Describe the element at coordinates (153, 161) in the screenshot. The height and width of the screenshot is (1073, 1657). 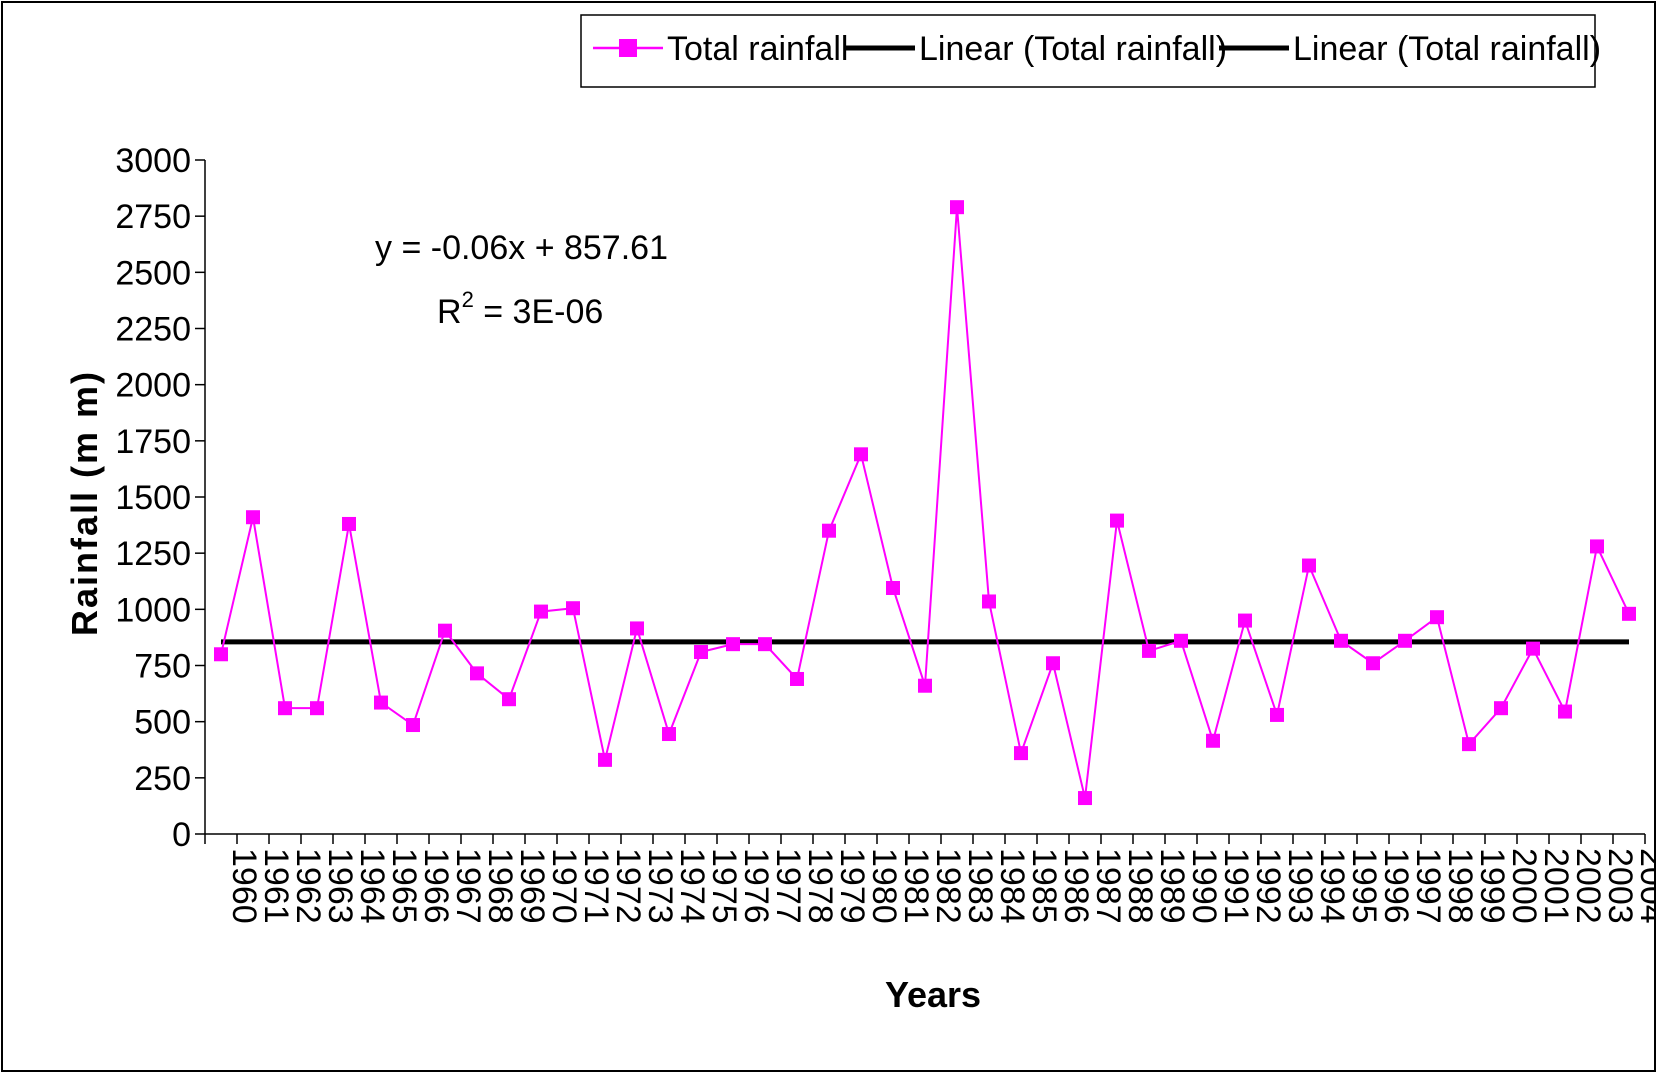
I see `y-tick-label: 3000` at that location.